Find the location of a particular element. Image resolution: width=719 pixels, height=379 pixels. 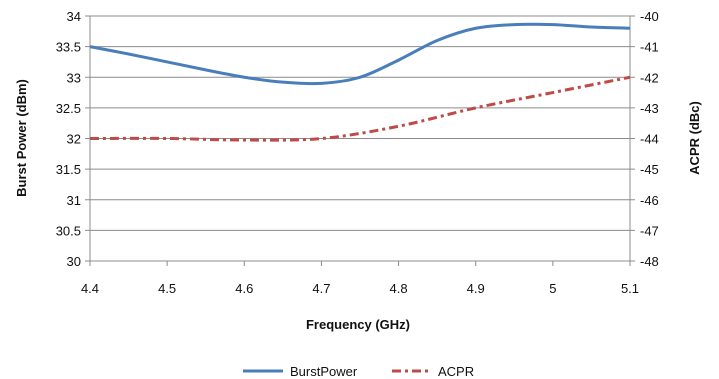

y-left-tick-label: 33 is located at coordinates (74, 77).